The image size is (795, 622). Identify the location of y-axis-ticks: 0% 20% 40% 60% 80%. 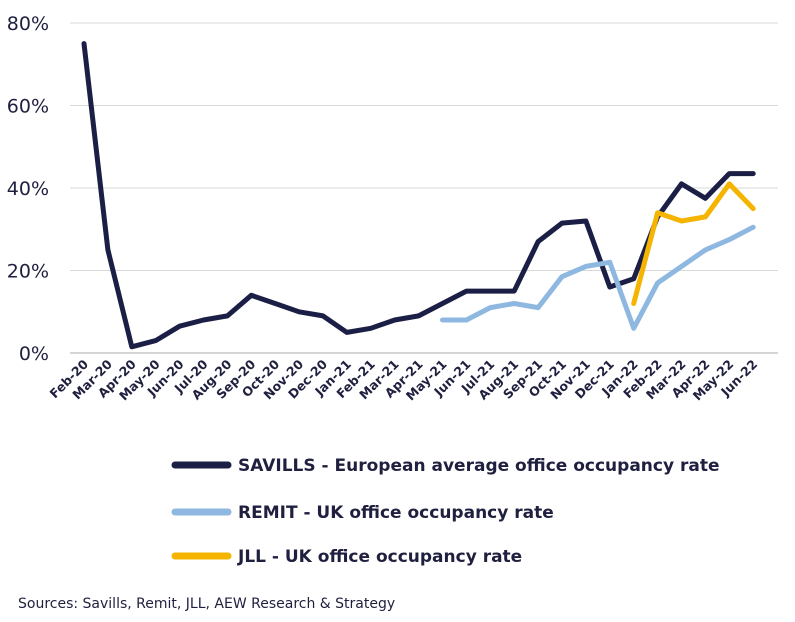
(28, 189).